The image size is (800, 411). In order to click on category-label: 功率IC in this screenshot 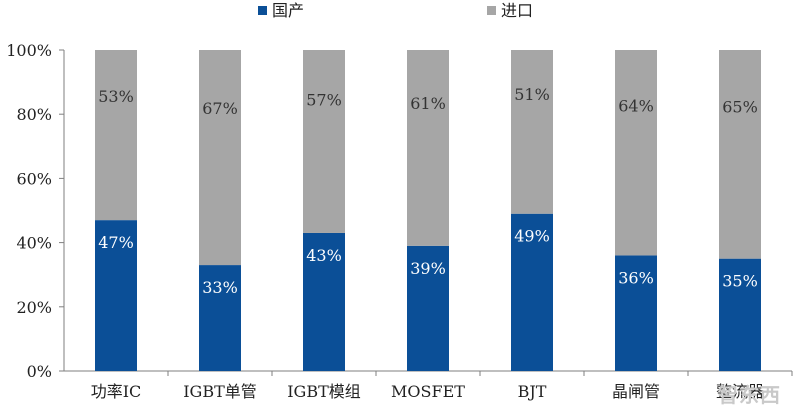, I will do `click(116, 391)`.